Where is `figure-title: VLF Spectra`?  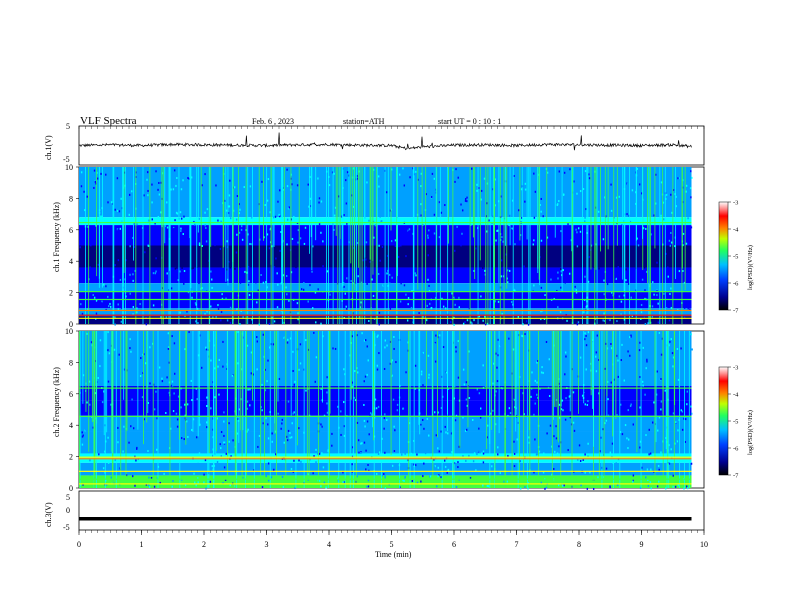 figure-title: VLF Spectra is located at coordinates (108, 121).